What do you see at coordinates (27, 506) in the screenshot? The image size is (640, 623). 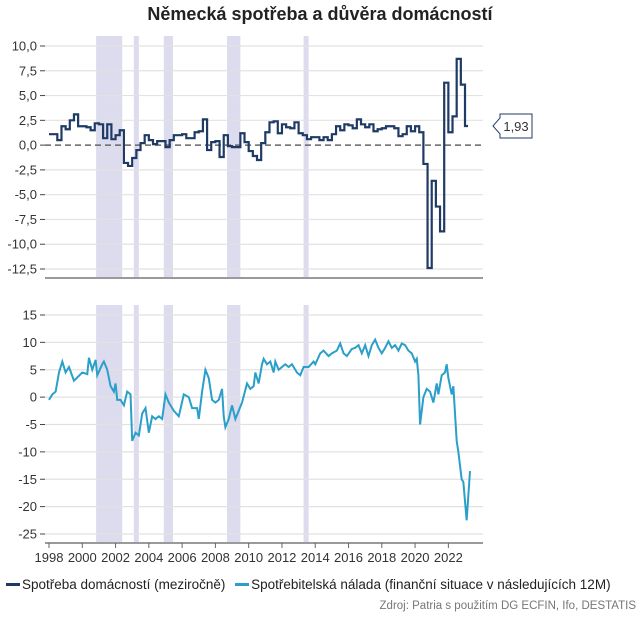 I see `y-tick-label: -20` at bounding box center [27, 506].